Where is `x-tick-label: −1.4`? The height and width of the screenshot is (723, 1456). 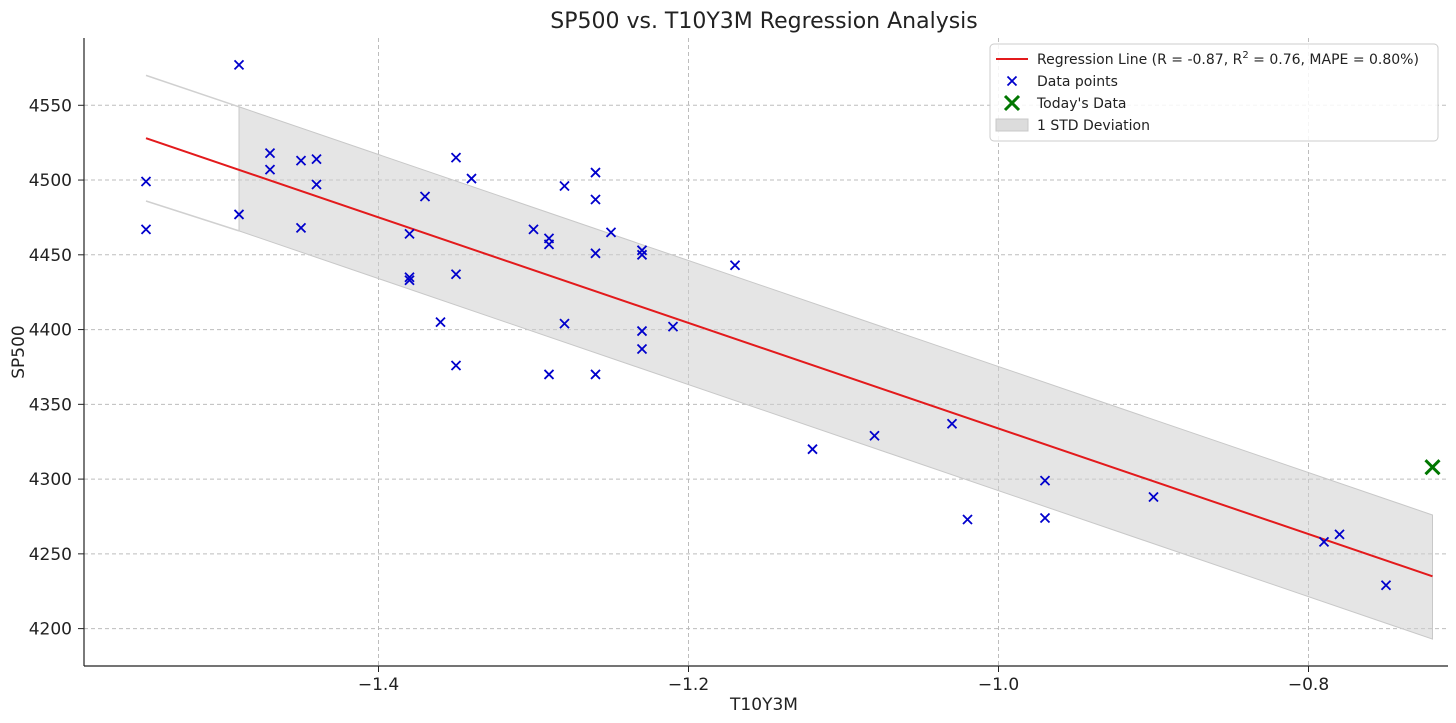 x-tick-label: −1.4 is located at coordinates (378, 685).